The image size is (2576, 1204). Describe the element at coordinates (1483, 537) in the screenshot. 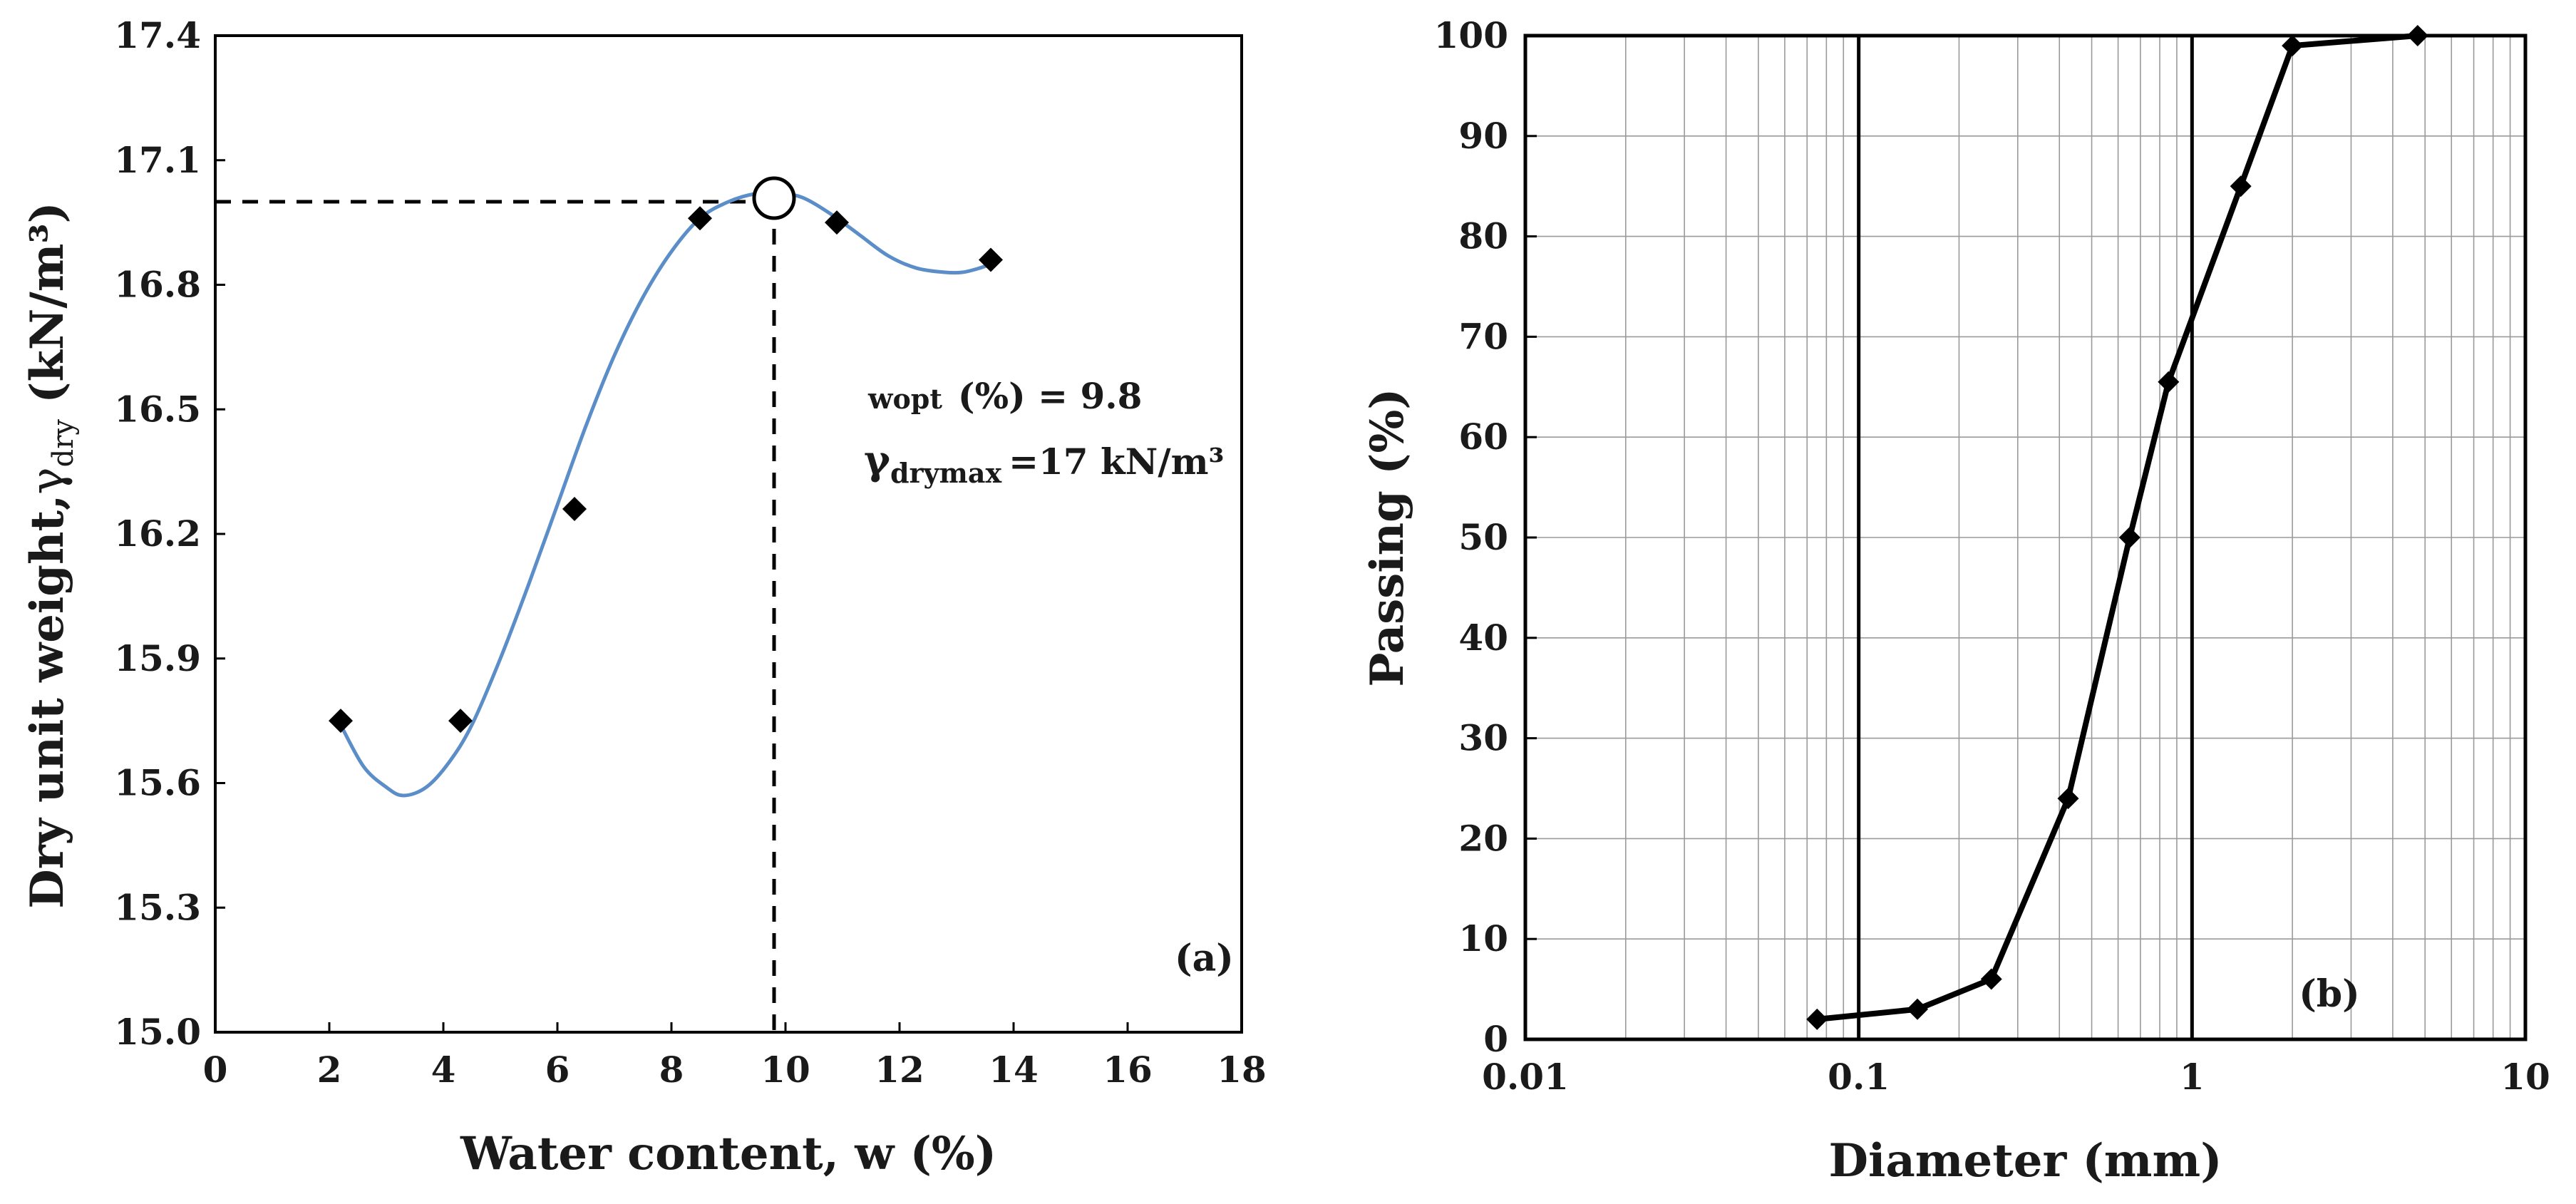

I see `y-tick-label-b: 50` at that location.